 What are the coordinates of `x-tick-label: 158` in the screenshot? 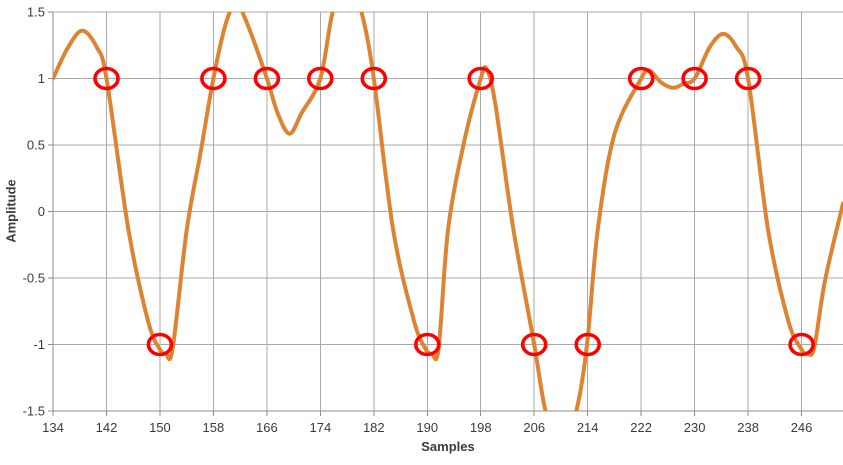 It's located at (214, 427).